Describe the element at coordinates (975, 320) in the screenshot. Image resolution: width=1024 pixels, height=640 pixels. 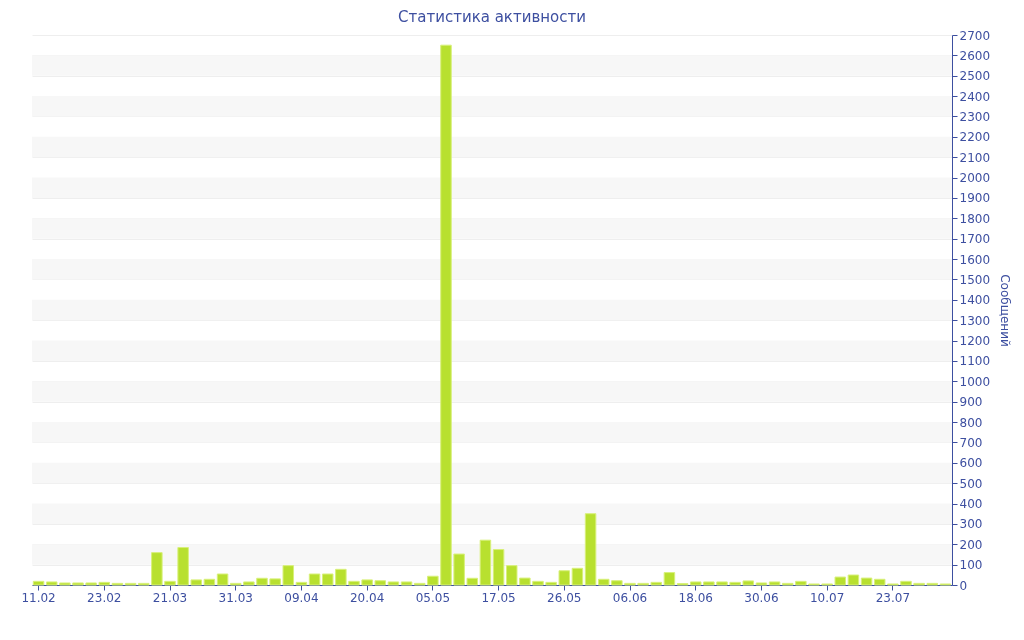
I see `y-tick-label: 1300` at that location.